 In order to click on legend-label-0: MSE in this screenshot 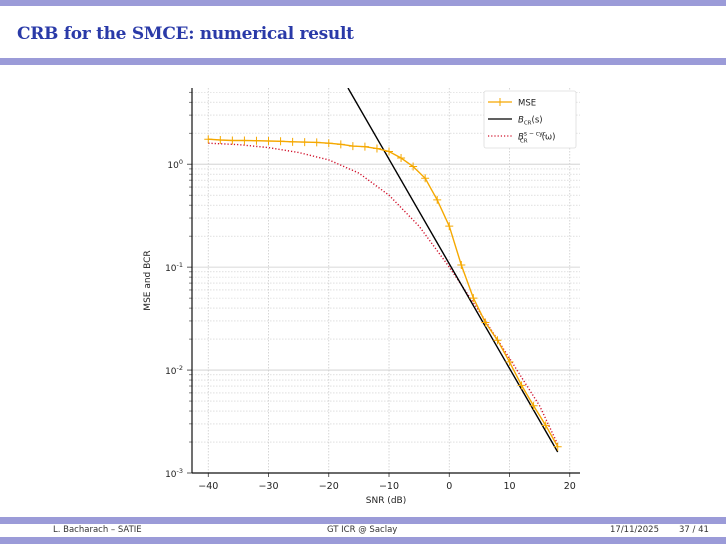, I will do `click(527, 104)`.